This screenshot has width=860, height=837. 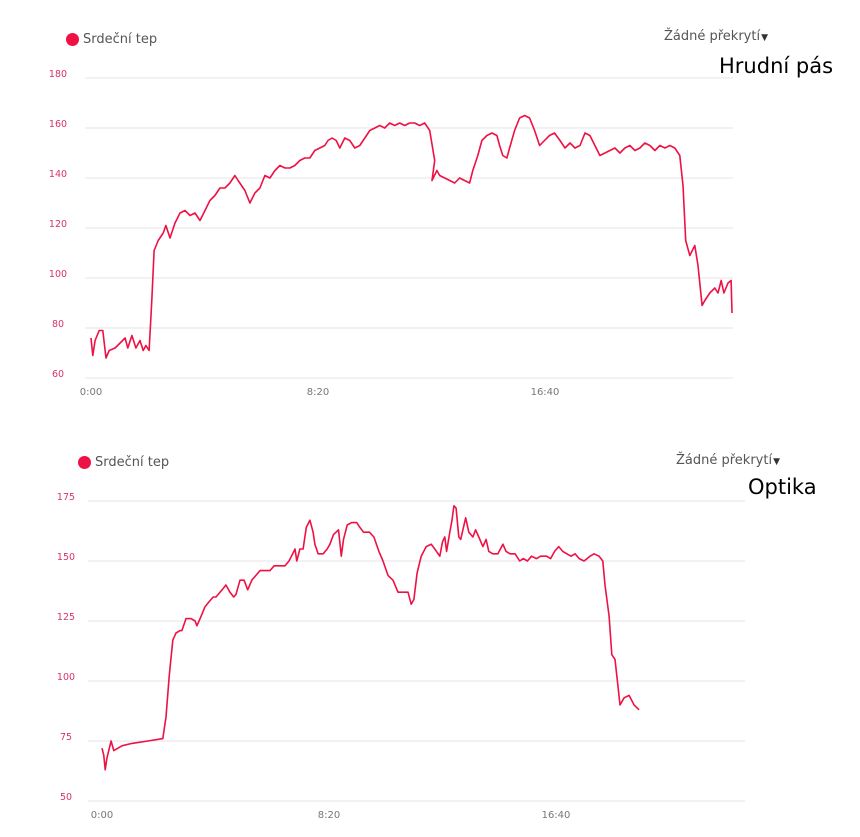 I want to click on y-tick-label: 120, so click(x=58, y=224).